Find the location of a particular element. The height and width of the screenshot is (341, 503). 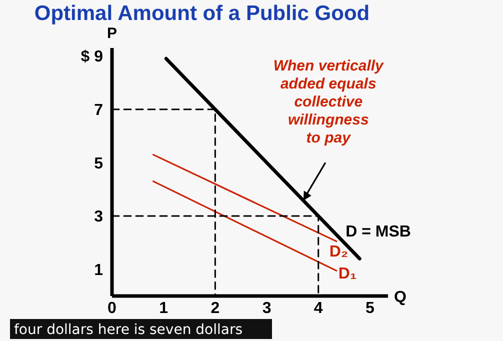

x-tick-label: 5 is located at coordinates (369, 308).